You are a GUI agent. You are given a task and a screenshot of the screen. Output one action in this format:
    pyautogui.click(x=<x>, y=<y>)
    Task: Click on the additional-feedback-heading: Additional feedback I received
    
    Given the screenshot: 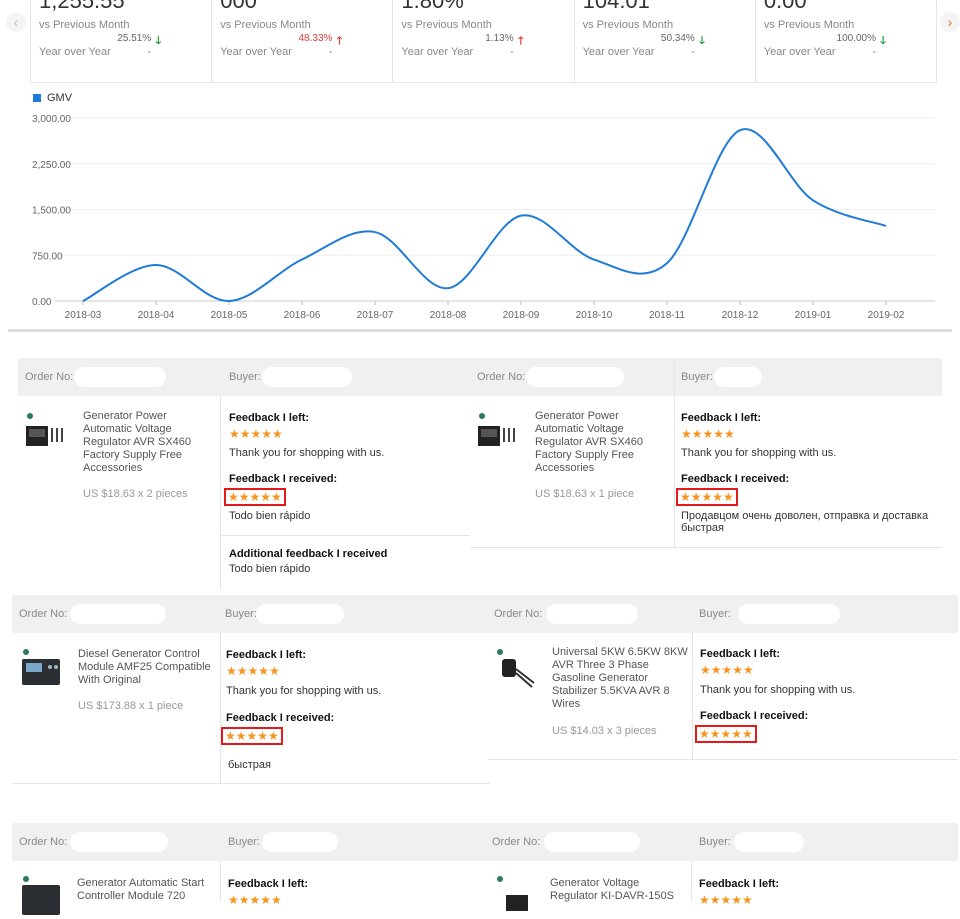 What is the action you would take?
    pyautogui.click(x=308, y=554)
    